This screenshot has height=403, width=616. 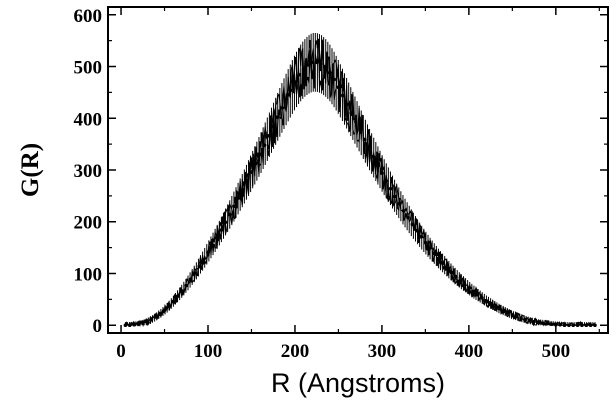 I want to click on y-axis-label: G(R), so click(x=30, y=170).